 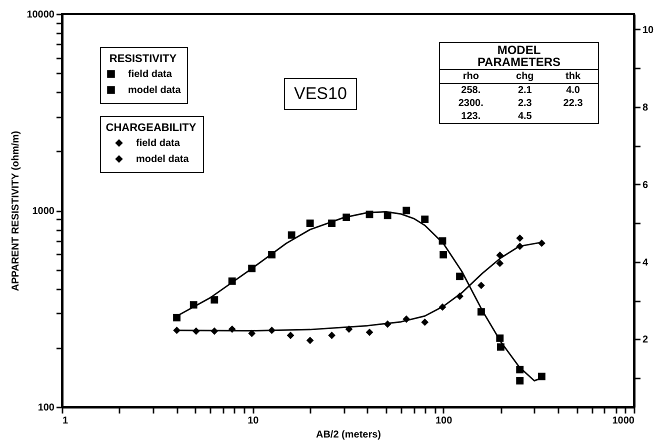 What do you see at coordinates (151, 128) in the screenshot?
I see `text: CHARGEABILITY` at bounding box center [151, 128].